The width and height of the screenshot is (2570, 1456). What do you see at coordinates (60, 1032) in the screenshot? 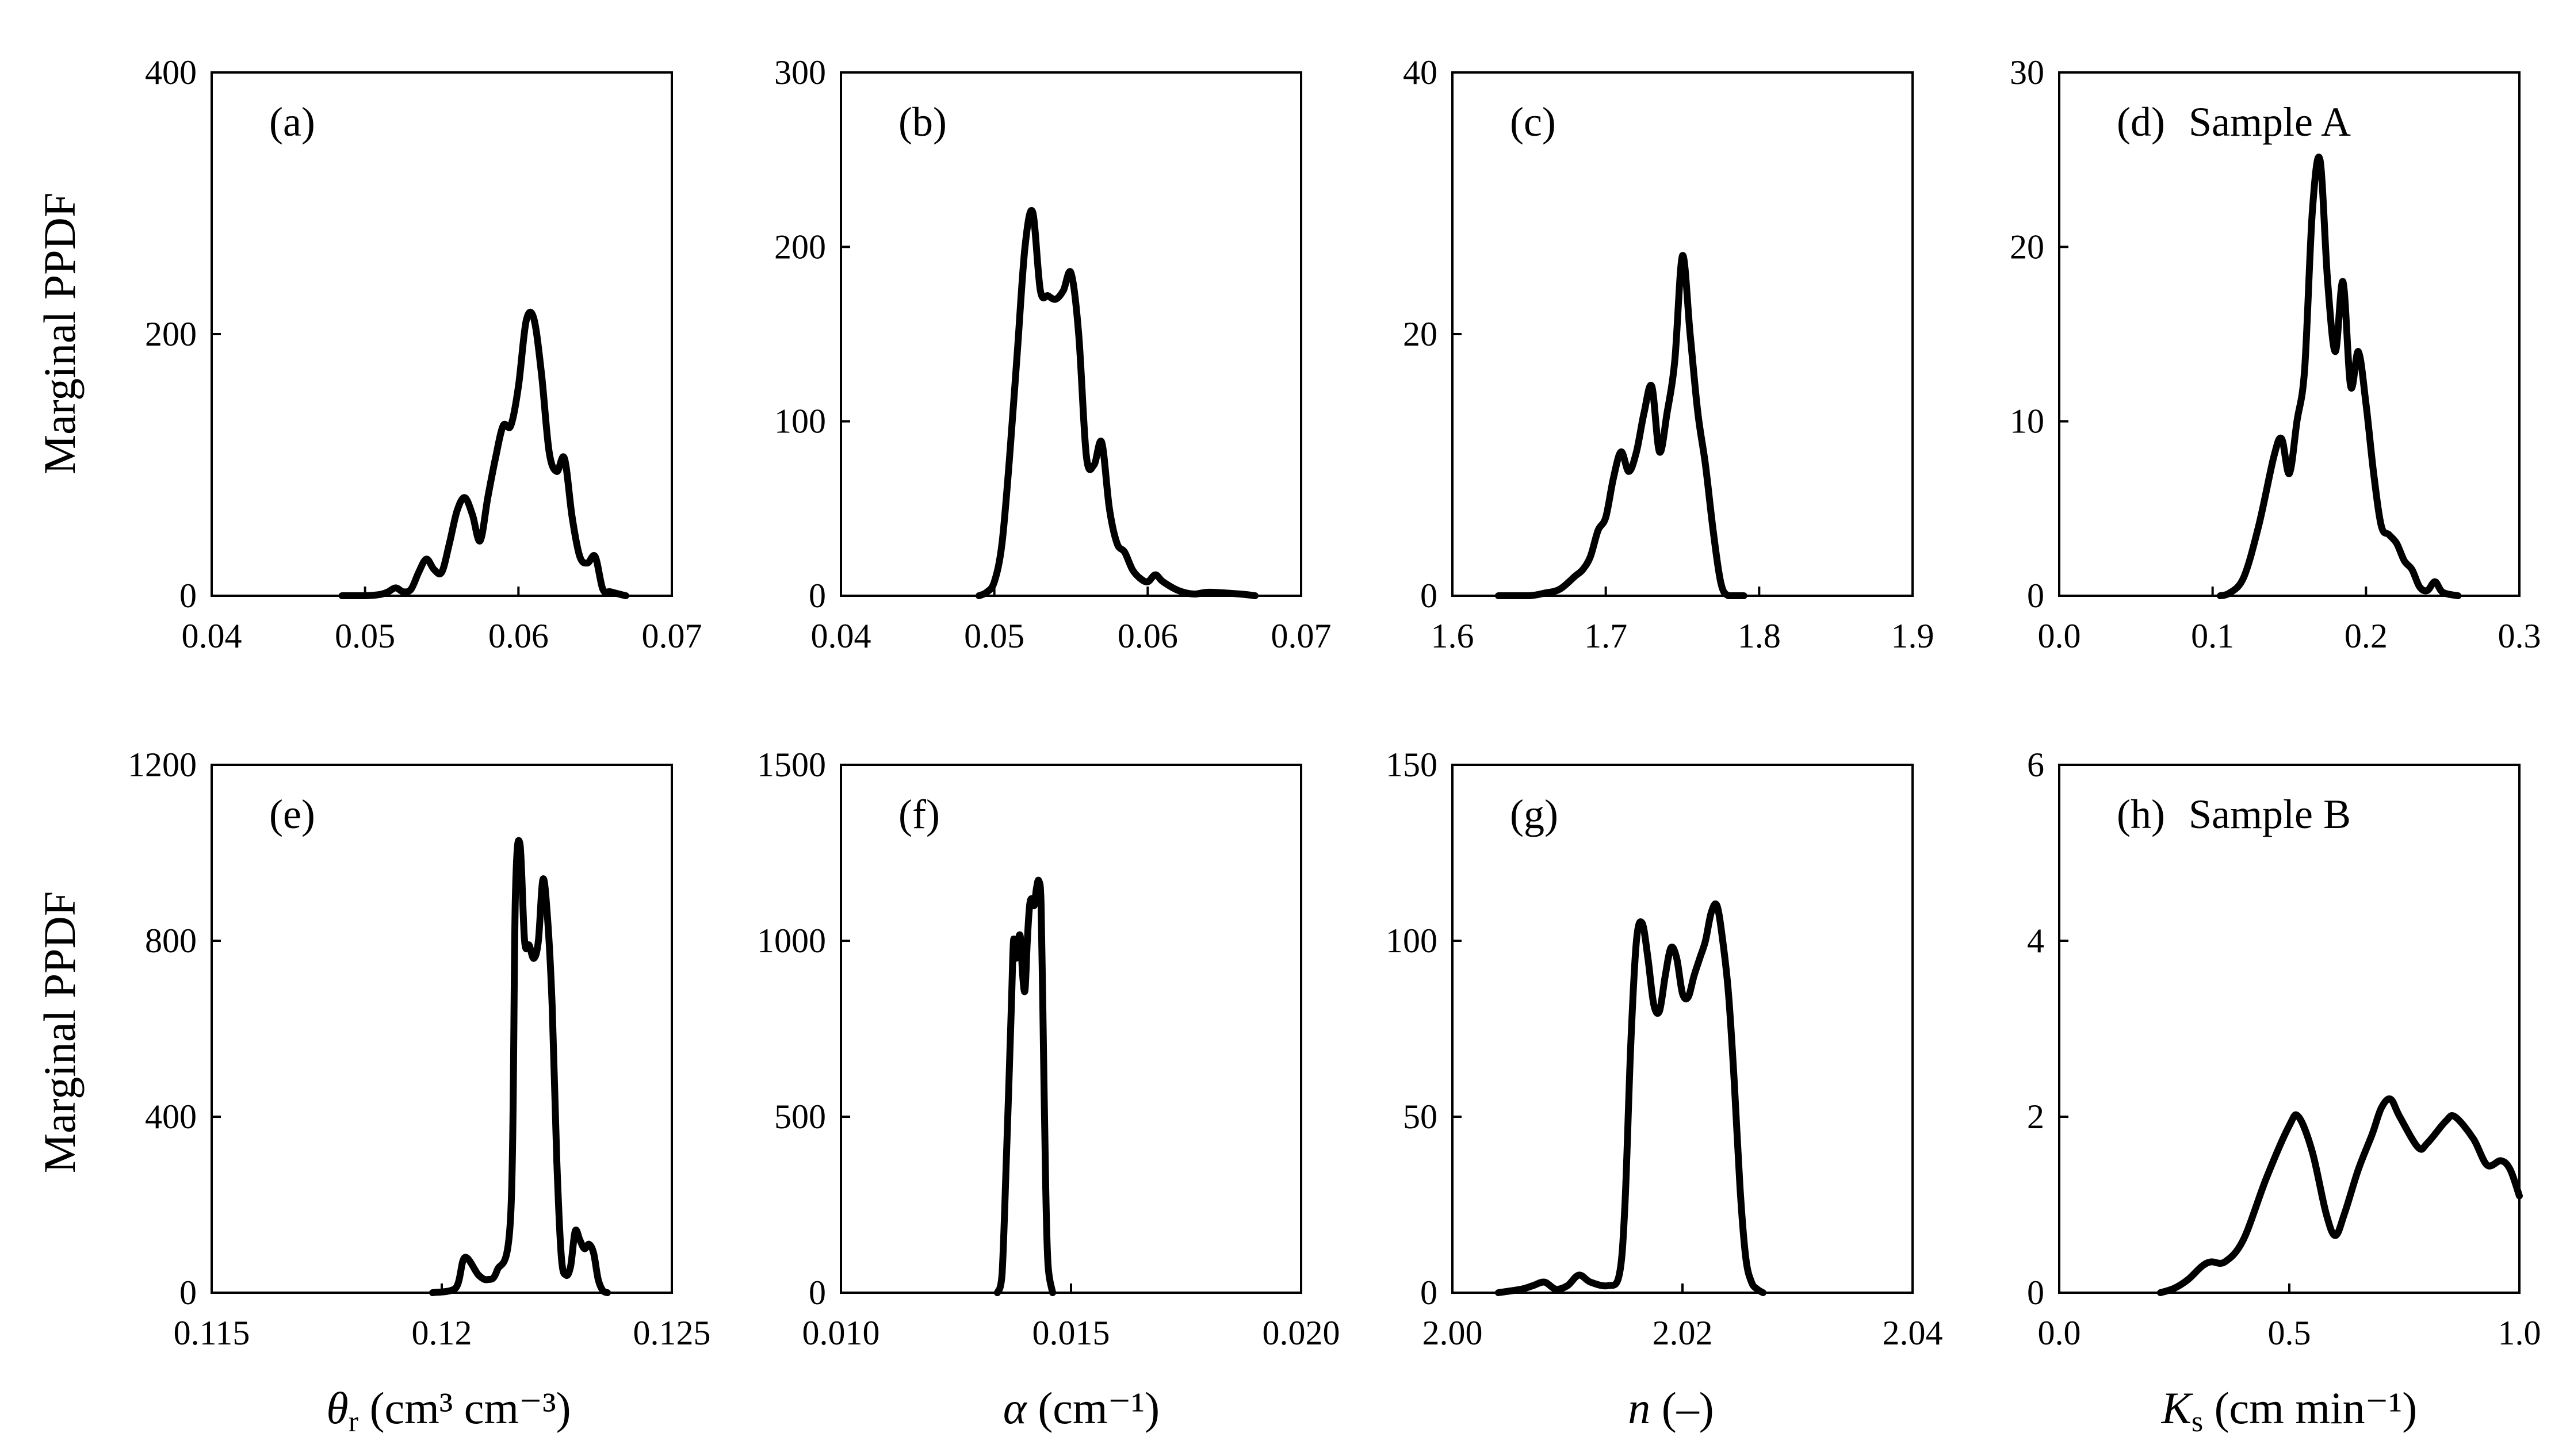
I see `ylabel-row-2: Marginal PPDF` at bounding box center [60, 1032].